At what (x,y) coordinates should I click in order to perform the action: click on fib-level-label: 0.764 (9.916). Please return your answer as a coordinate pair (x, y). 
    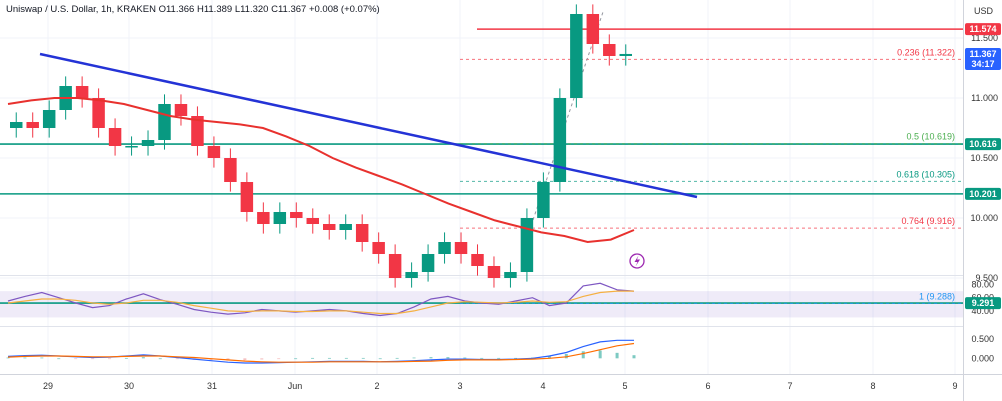
    Looking at the image, I should click on (928, 221).